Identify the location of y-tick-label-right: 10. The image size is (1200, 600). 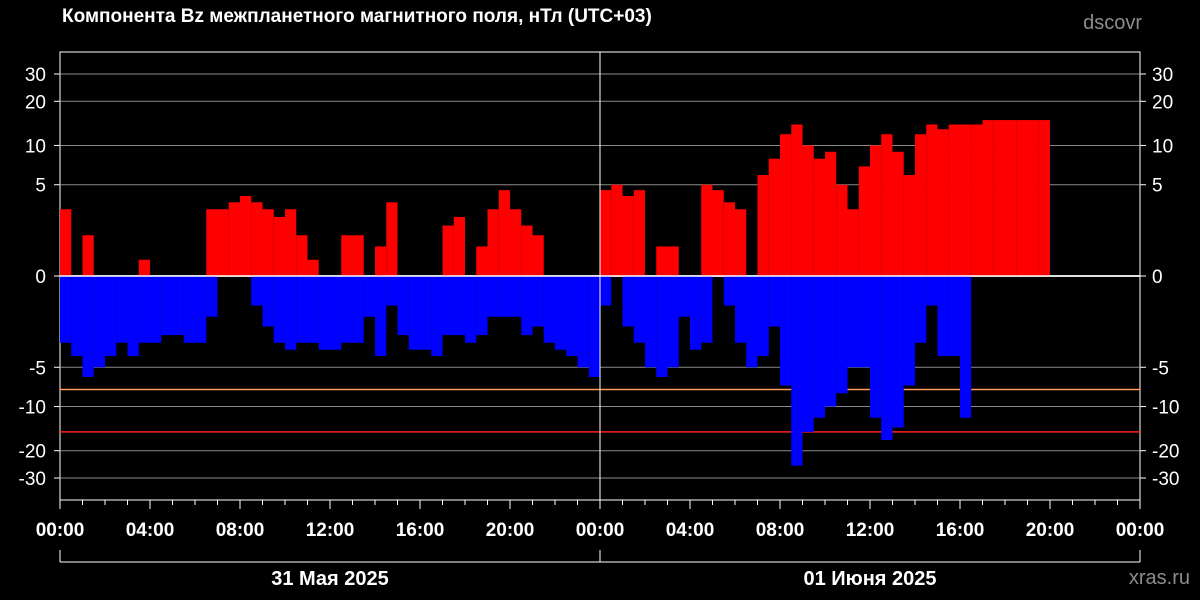
(1162, 146).